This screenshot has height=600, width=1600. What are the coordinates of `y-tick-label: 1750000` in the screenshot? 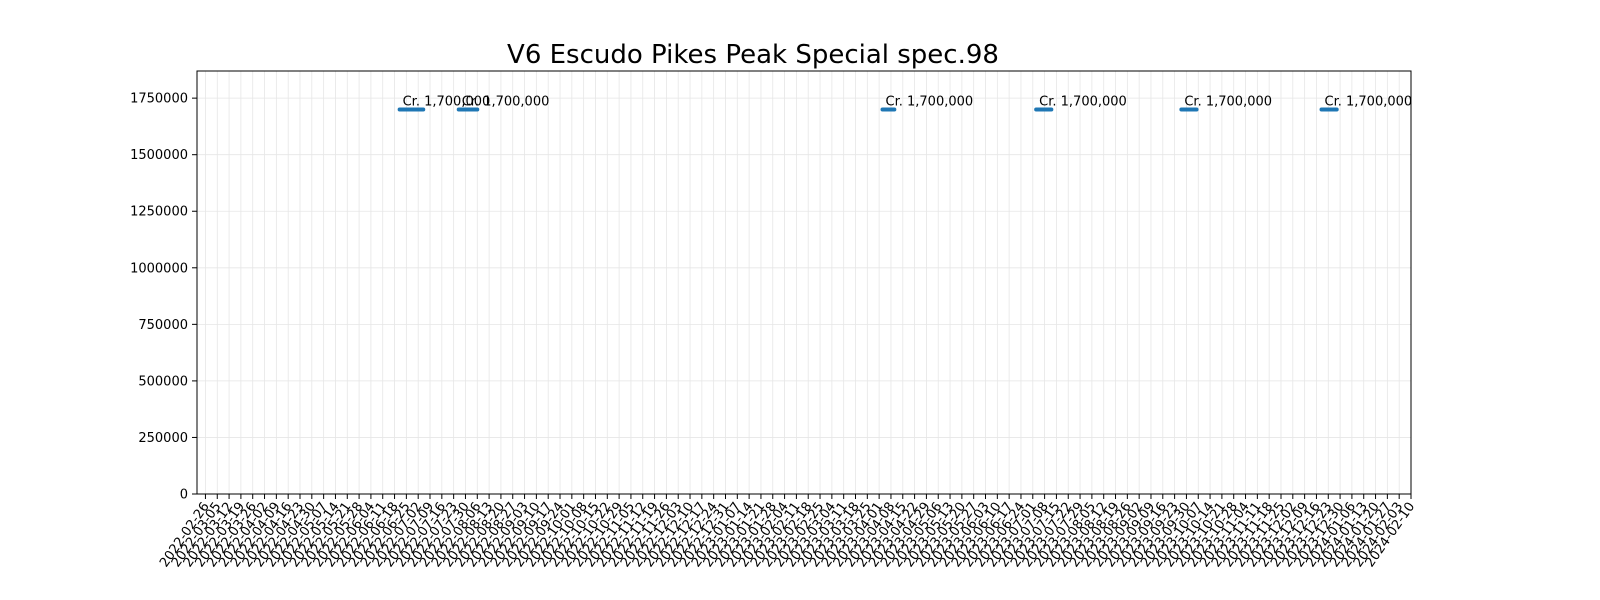 It's located at (159, 99).